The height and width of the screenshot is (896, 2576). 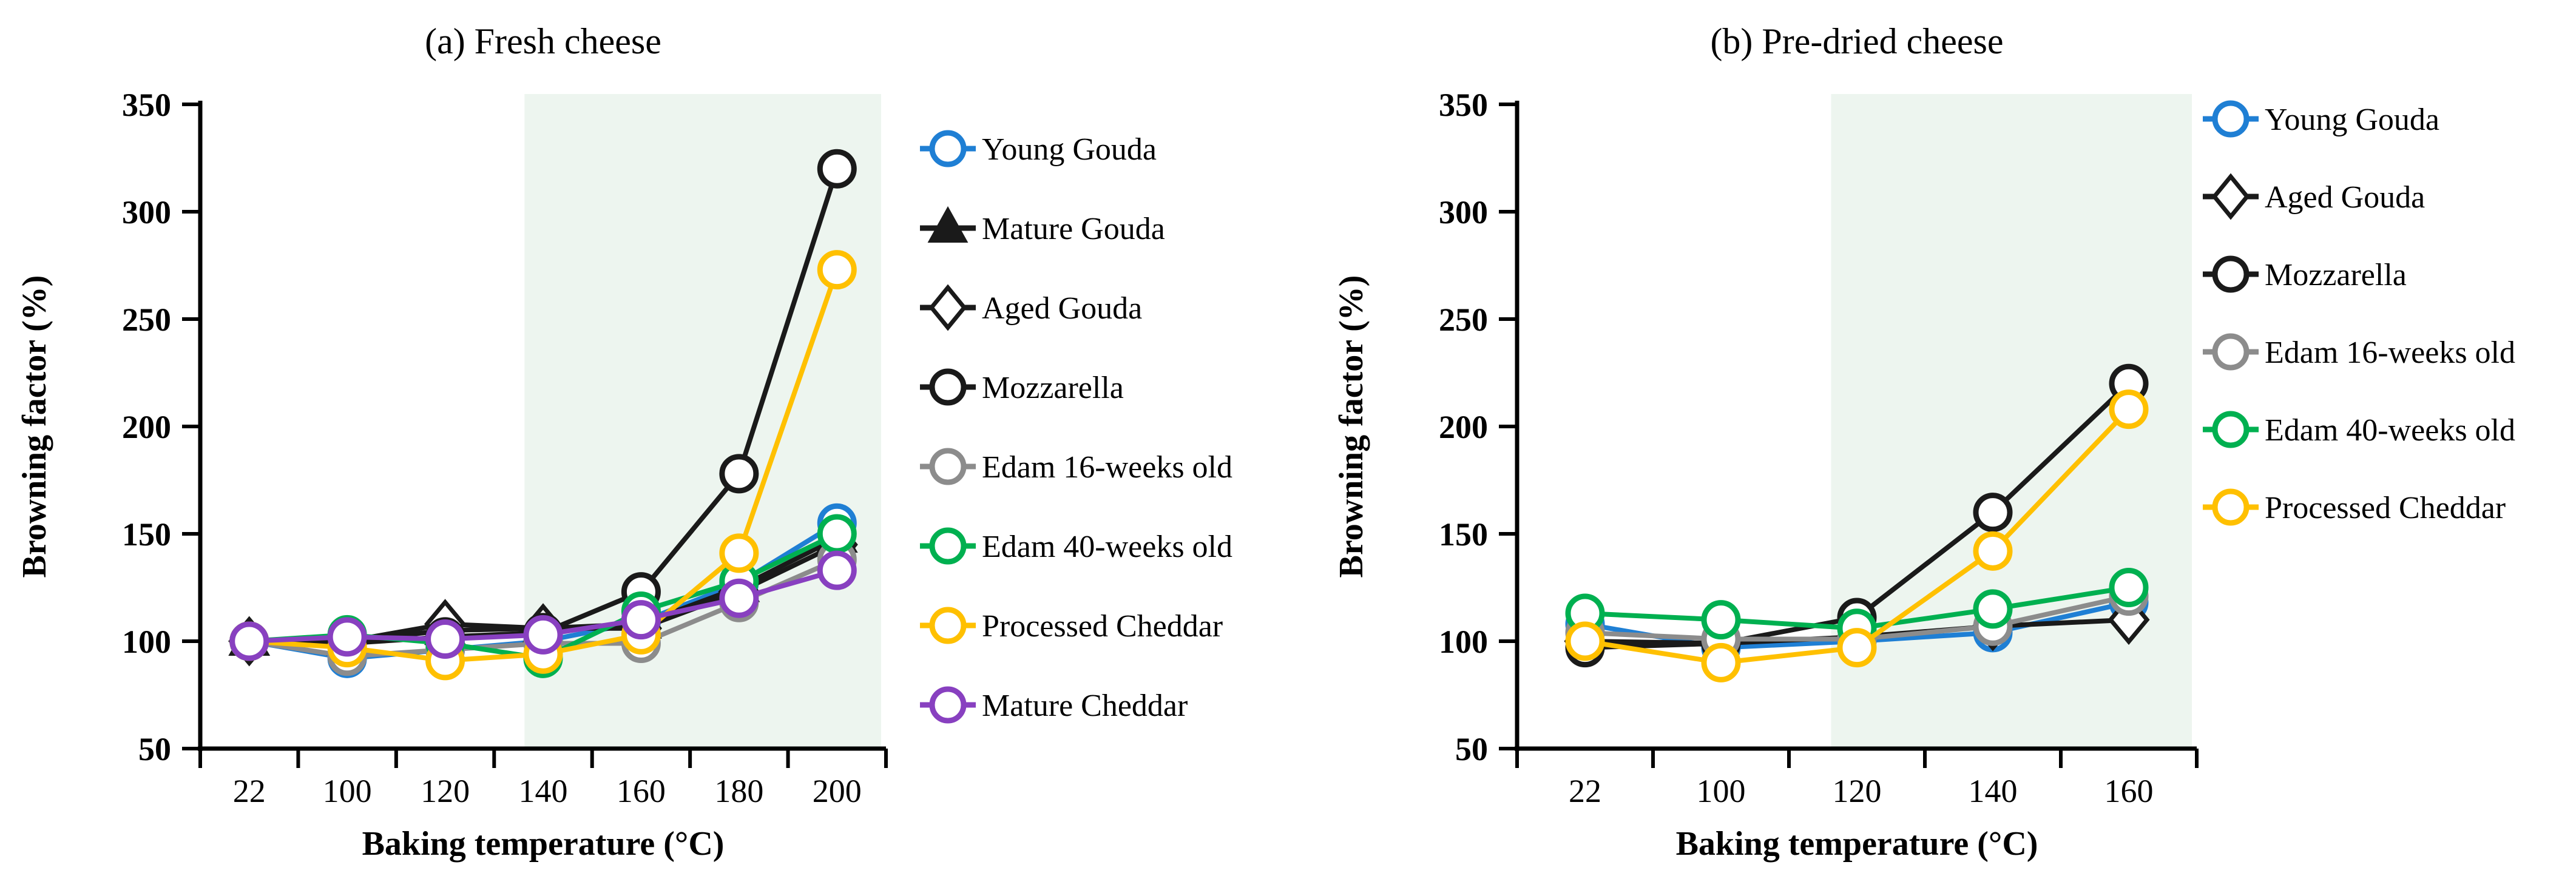 What do you see at coordinates (738, 791) in the screenshot?
I see `x-tick-label: 180` at bounding box center [738, 791].